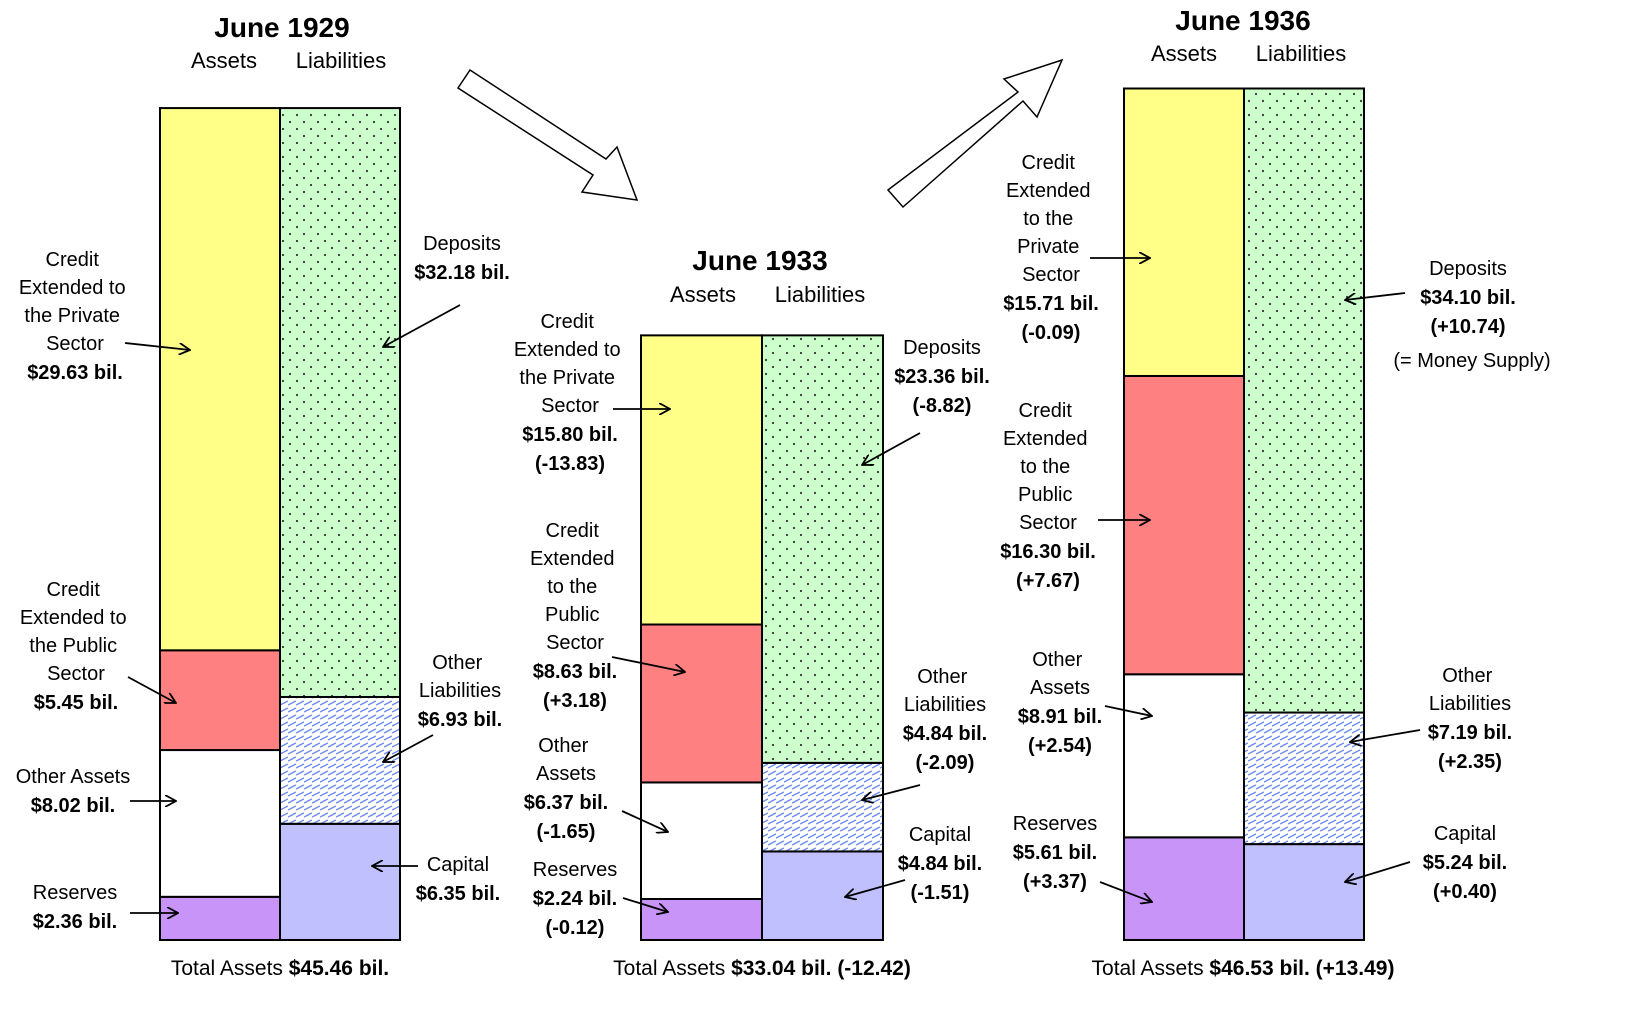 This screenshot has width=1631, height=1018. Describe the element at coordinates (874, 968) in the screenshot. I see `total-change: (-12.42)` at that location.